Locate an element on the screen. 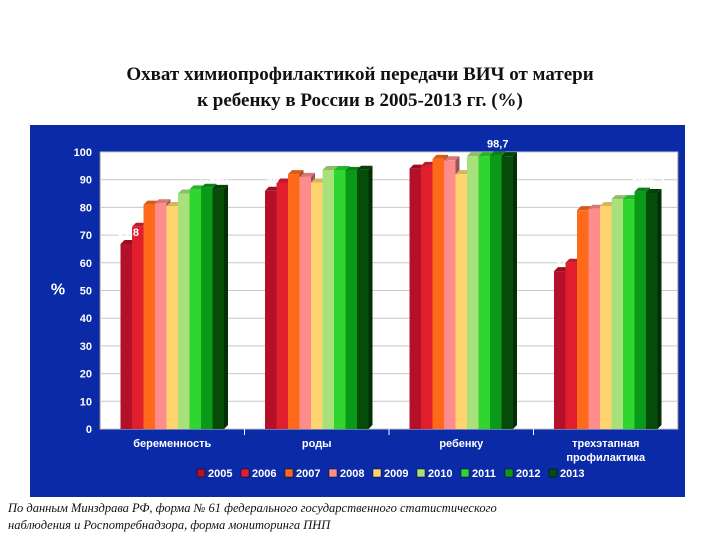 The width and height of the screenshot is (720, 540). data-label: 87,1 is located at coordinates (208, 177).